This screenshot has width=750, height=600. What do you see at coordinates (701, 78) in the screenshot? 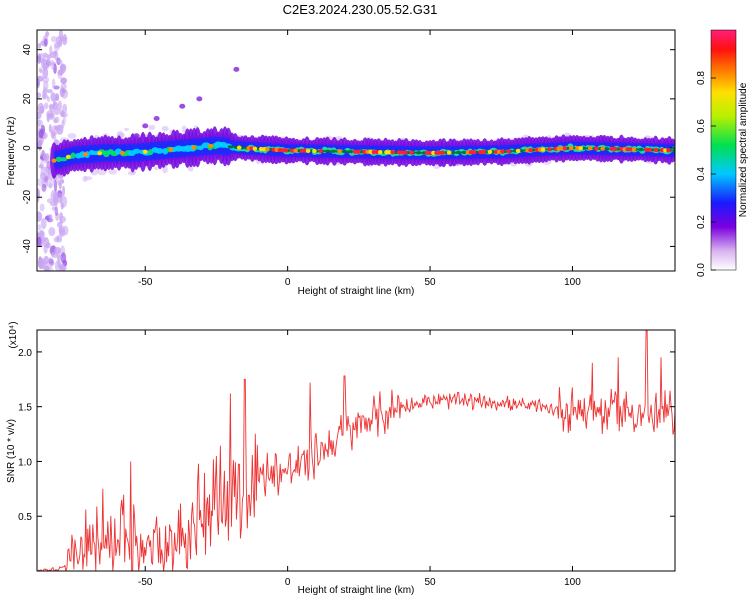
I see `colorbar-tick-label: 0.8` at bounding box center [701, 78].